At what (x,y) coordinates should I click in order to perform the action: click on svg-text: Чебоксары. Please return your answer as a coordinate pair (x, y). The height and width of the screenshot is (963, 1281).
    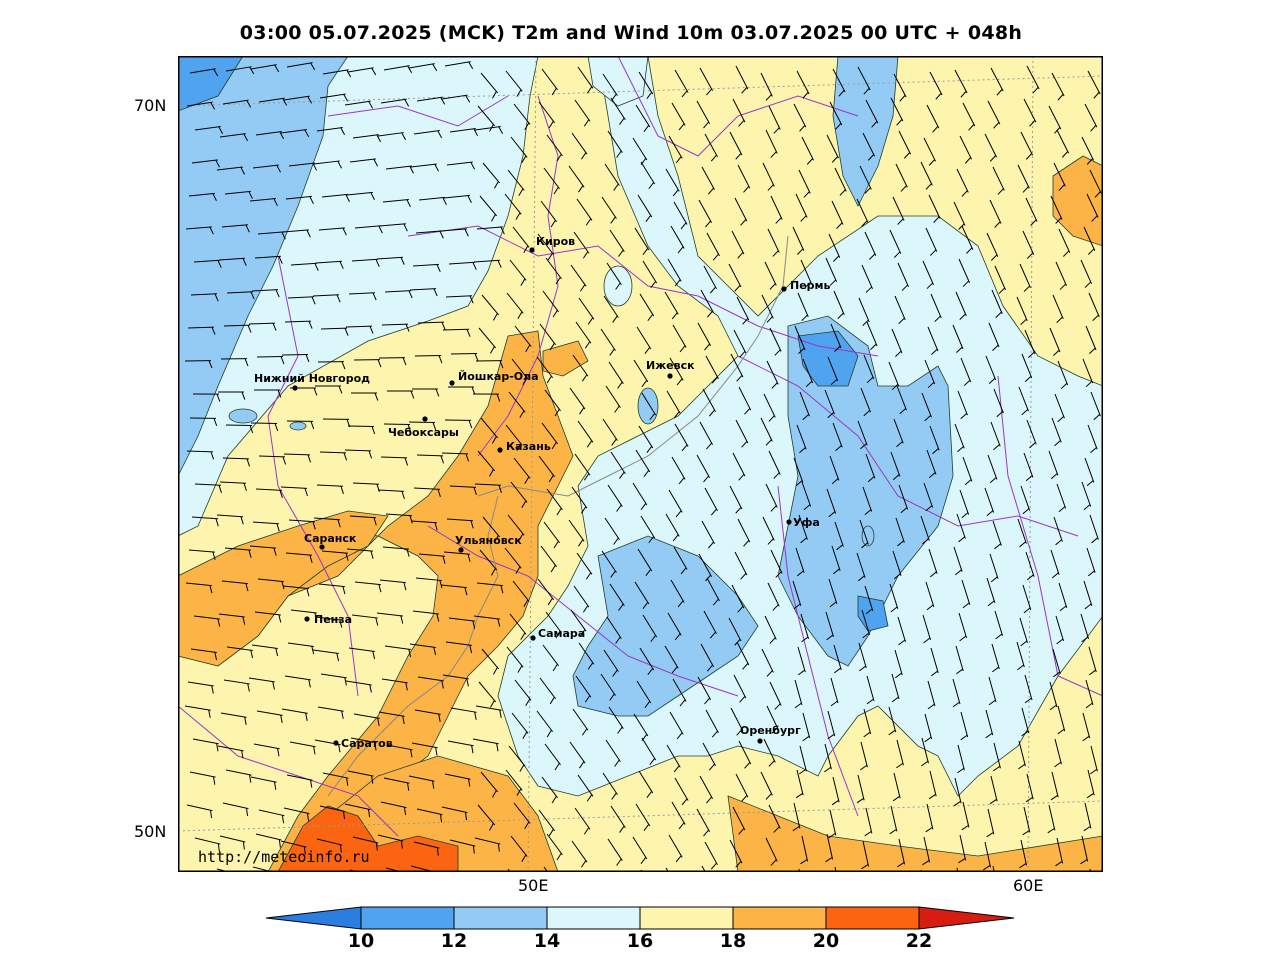
    Looking at the image, I should click on (423, 432).